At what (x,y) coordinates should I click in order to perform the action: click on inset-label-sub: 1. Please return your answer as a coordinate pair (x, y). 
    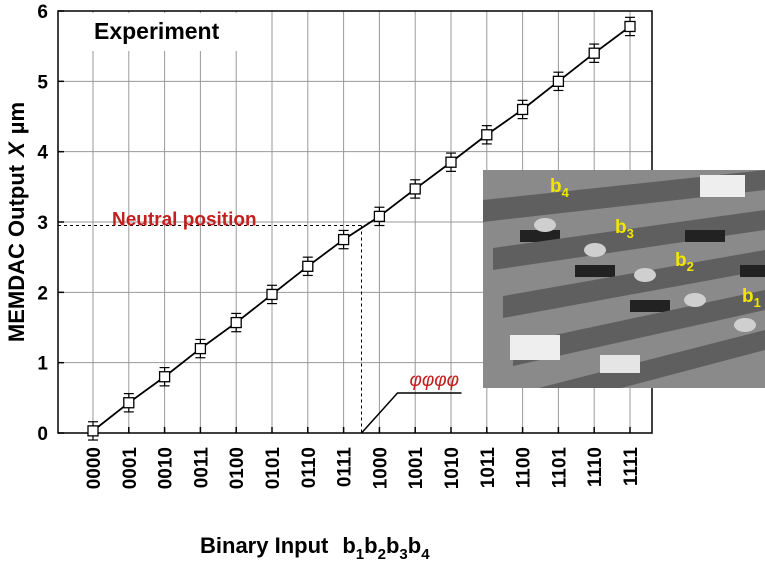
    Looking at the image, I should click on (757, 302).